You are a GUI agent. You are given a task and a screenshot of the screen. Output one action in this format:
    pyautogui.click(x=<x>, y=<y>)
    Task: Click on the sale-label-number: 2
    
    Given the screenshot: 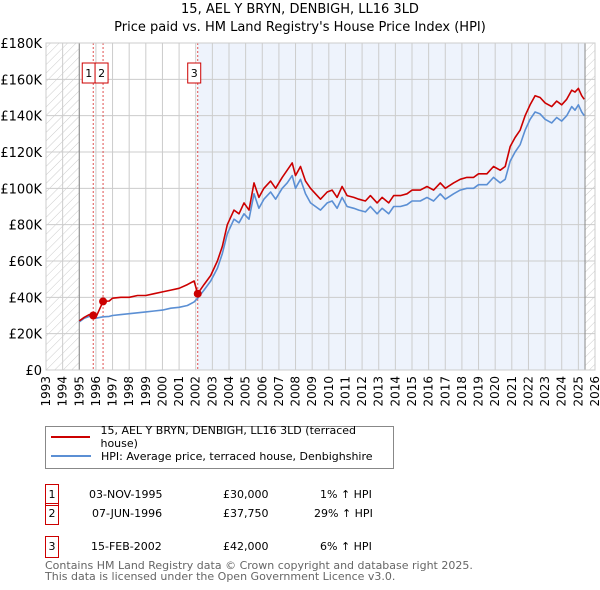 What is the action you would take?
    pyautogui.click(x=101, y=73)
    